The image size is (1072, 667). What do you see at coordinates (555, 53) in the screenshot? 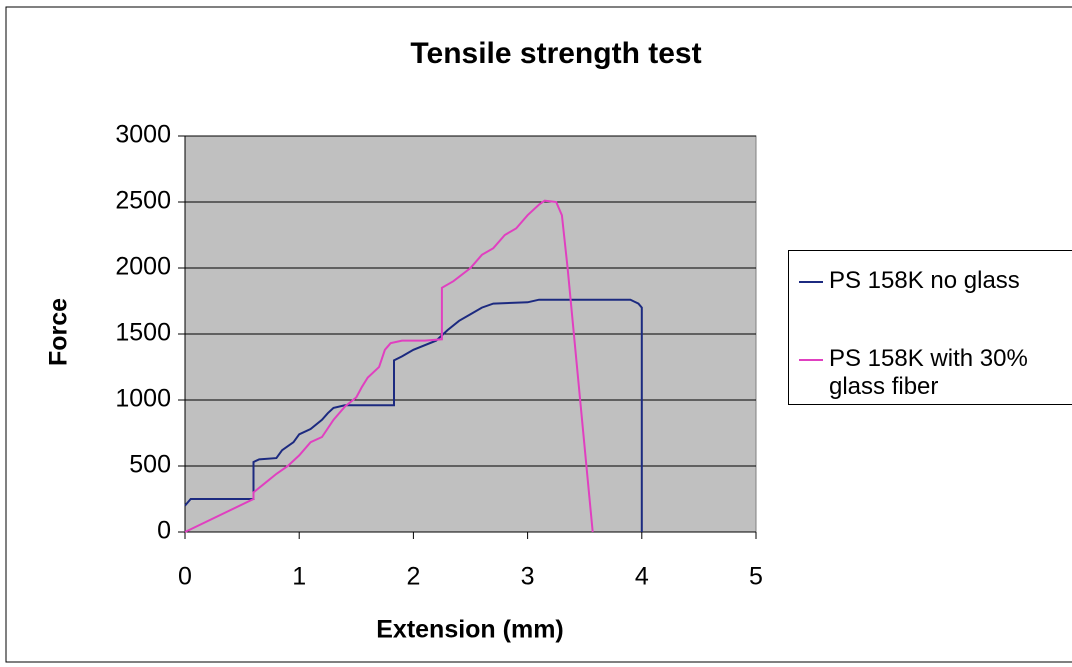
I see `chart-title: Tensile strength test` at bounding box center [555, 53].